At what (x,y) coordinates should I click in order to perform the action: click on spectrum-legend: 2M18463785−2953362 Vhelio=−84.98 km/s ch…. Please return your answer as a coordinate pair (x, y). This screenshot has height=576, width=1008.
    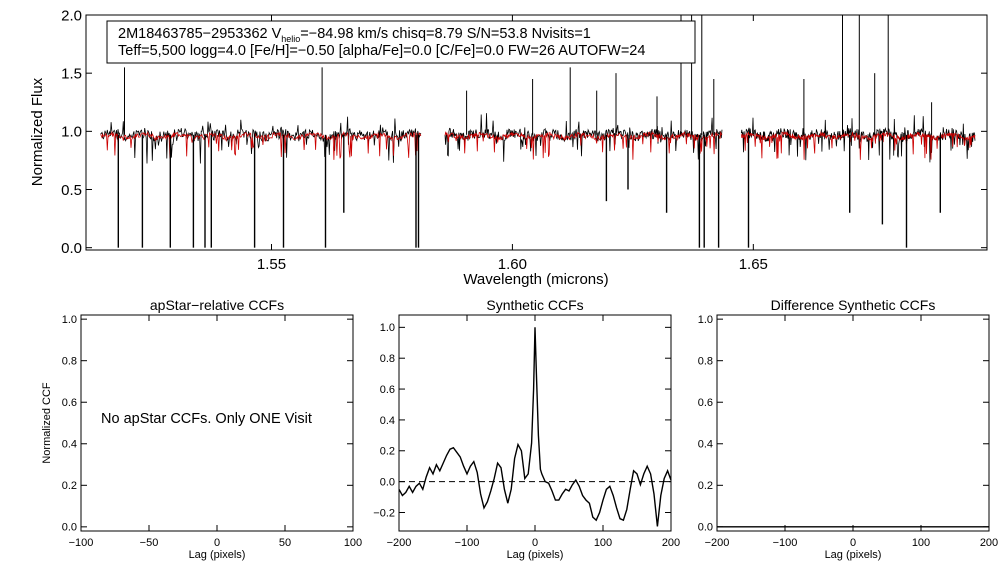
    Looking at the image, I should click on (401, 42).